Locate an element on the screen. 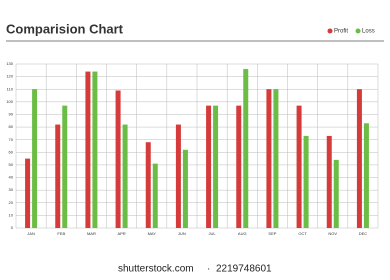 This screenshot has width=390, height=280. x-tick-label: AUG is located at coordinates (242, 233).